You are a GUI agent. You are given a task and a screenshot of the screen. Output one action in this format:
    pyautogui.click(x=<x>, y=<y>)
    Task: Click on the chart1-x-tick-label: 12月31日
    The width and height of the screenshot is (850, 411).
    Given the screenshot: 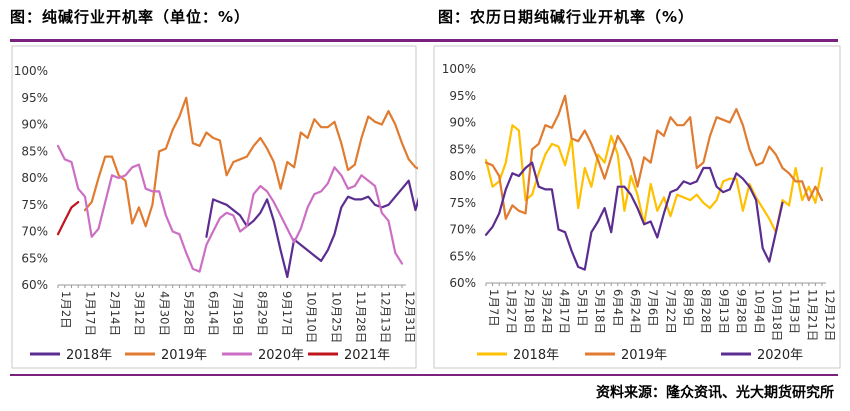 What is the action you would take?
    pyautogui.click(x=410, y=317)
    